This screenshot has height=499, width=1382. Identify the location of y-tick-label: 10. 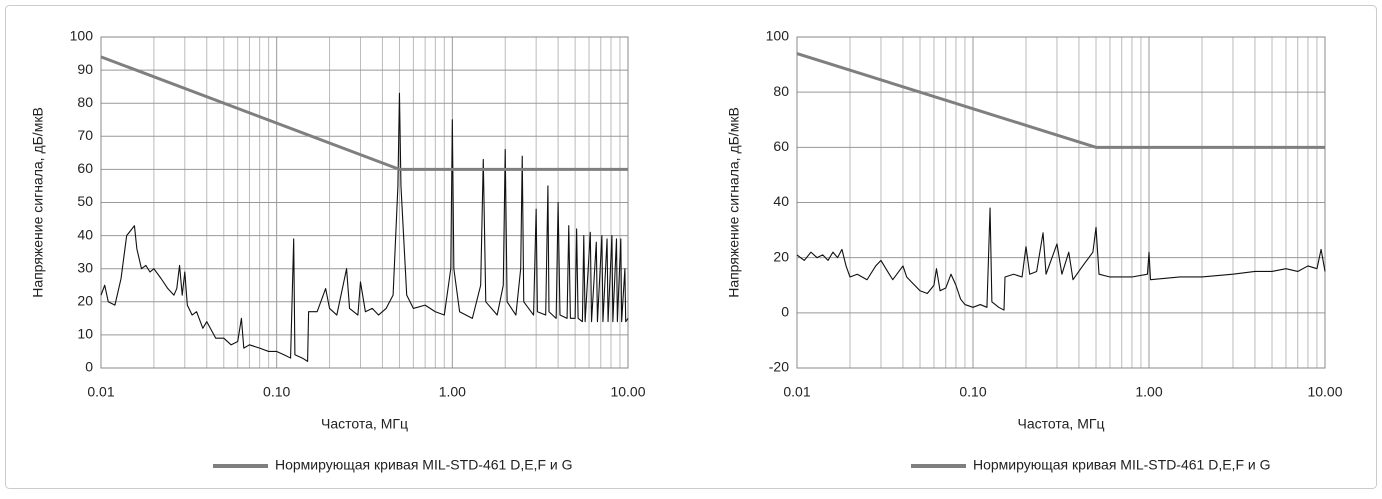
(85, 334).